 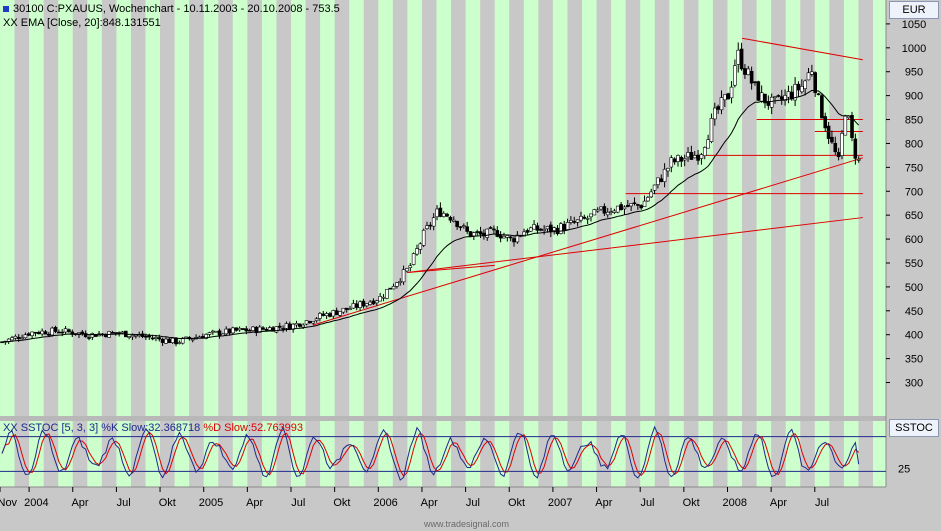 I want to click on price-tick-label: 450, so click(x=914, y=312).